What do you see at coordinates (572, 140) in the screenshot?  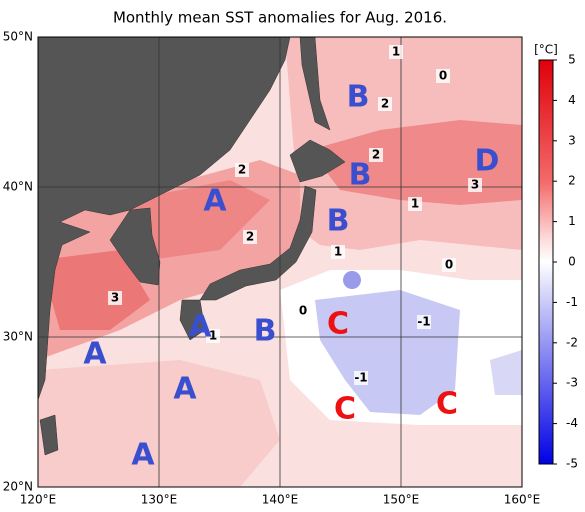 I see `colorbar-label: 3` at bounding box center [572, 140].